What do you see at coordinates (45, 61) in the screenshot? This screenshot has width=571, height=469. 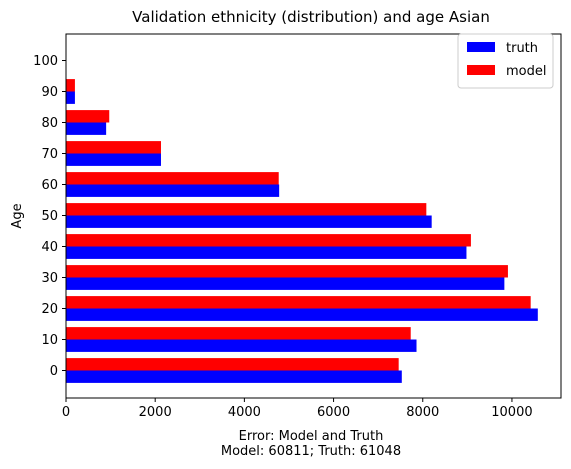 I see `y-tick-label: 100` at bounding box center [45, 61].